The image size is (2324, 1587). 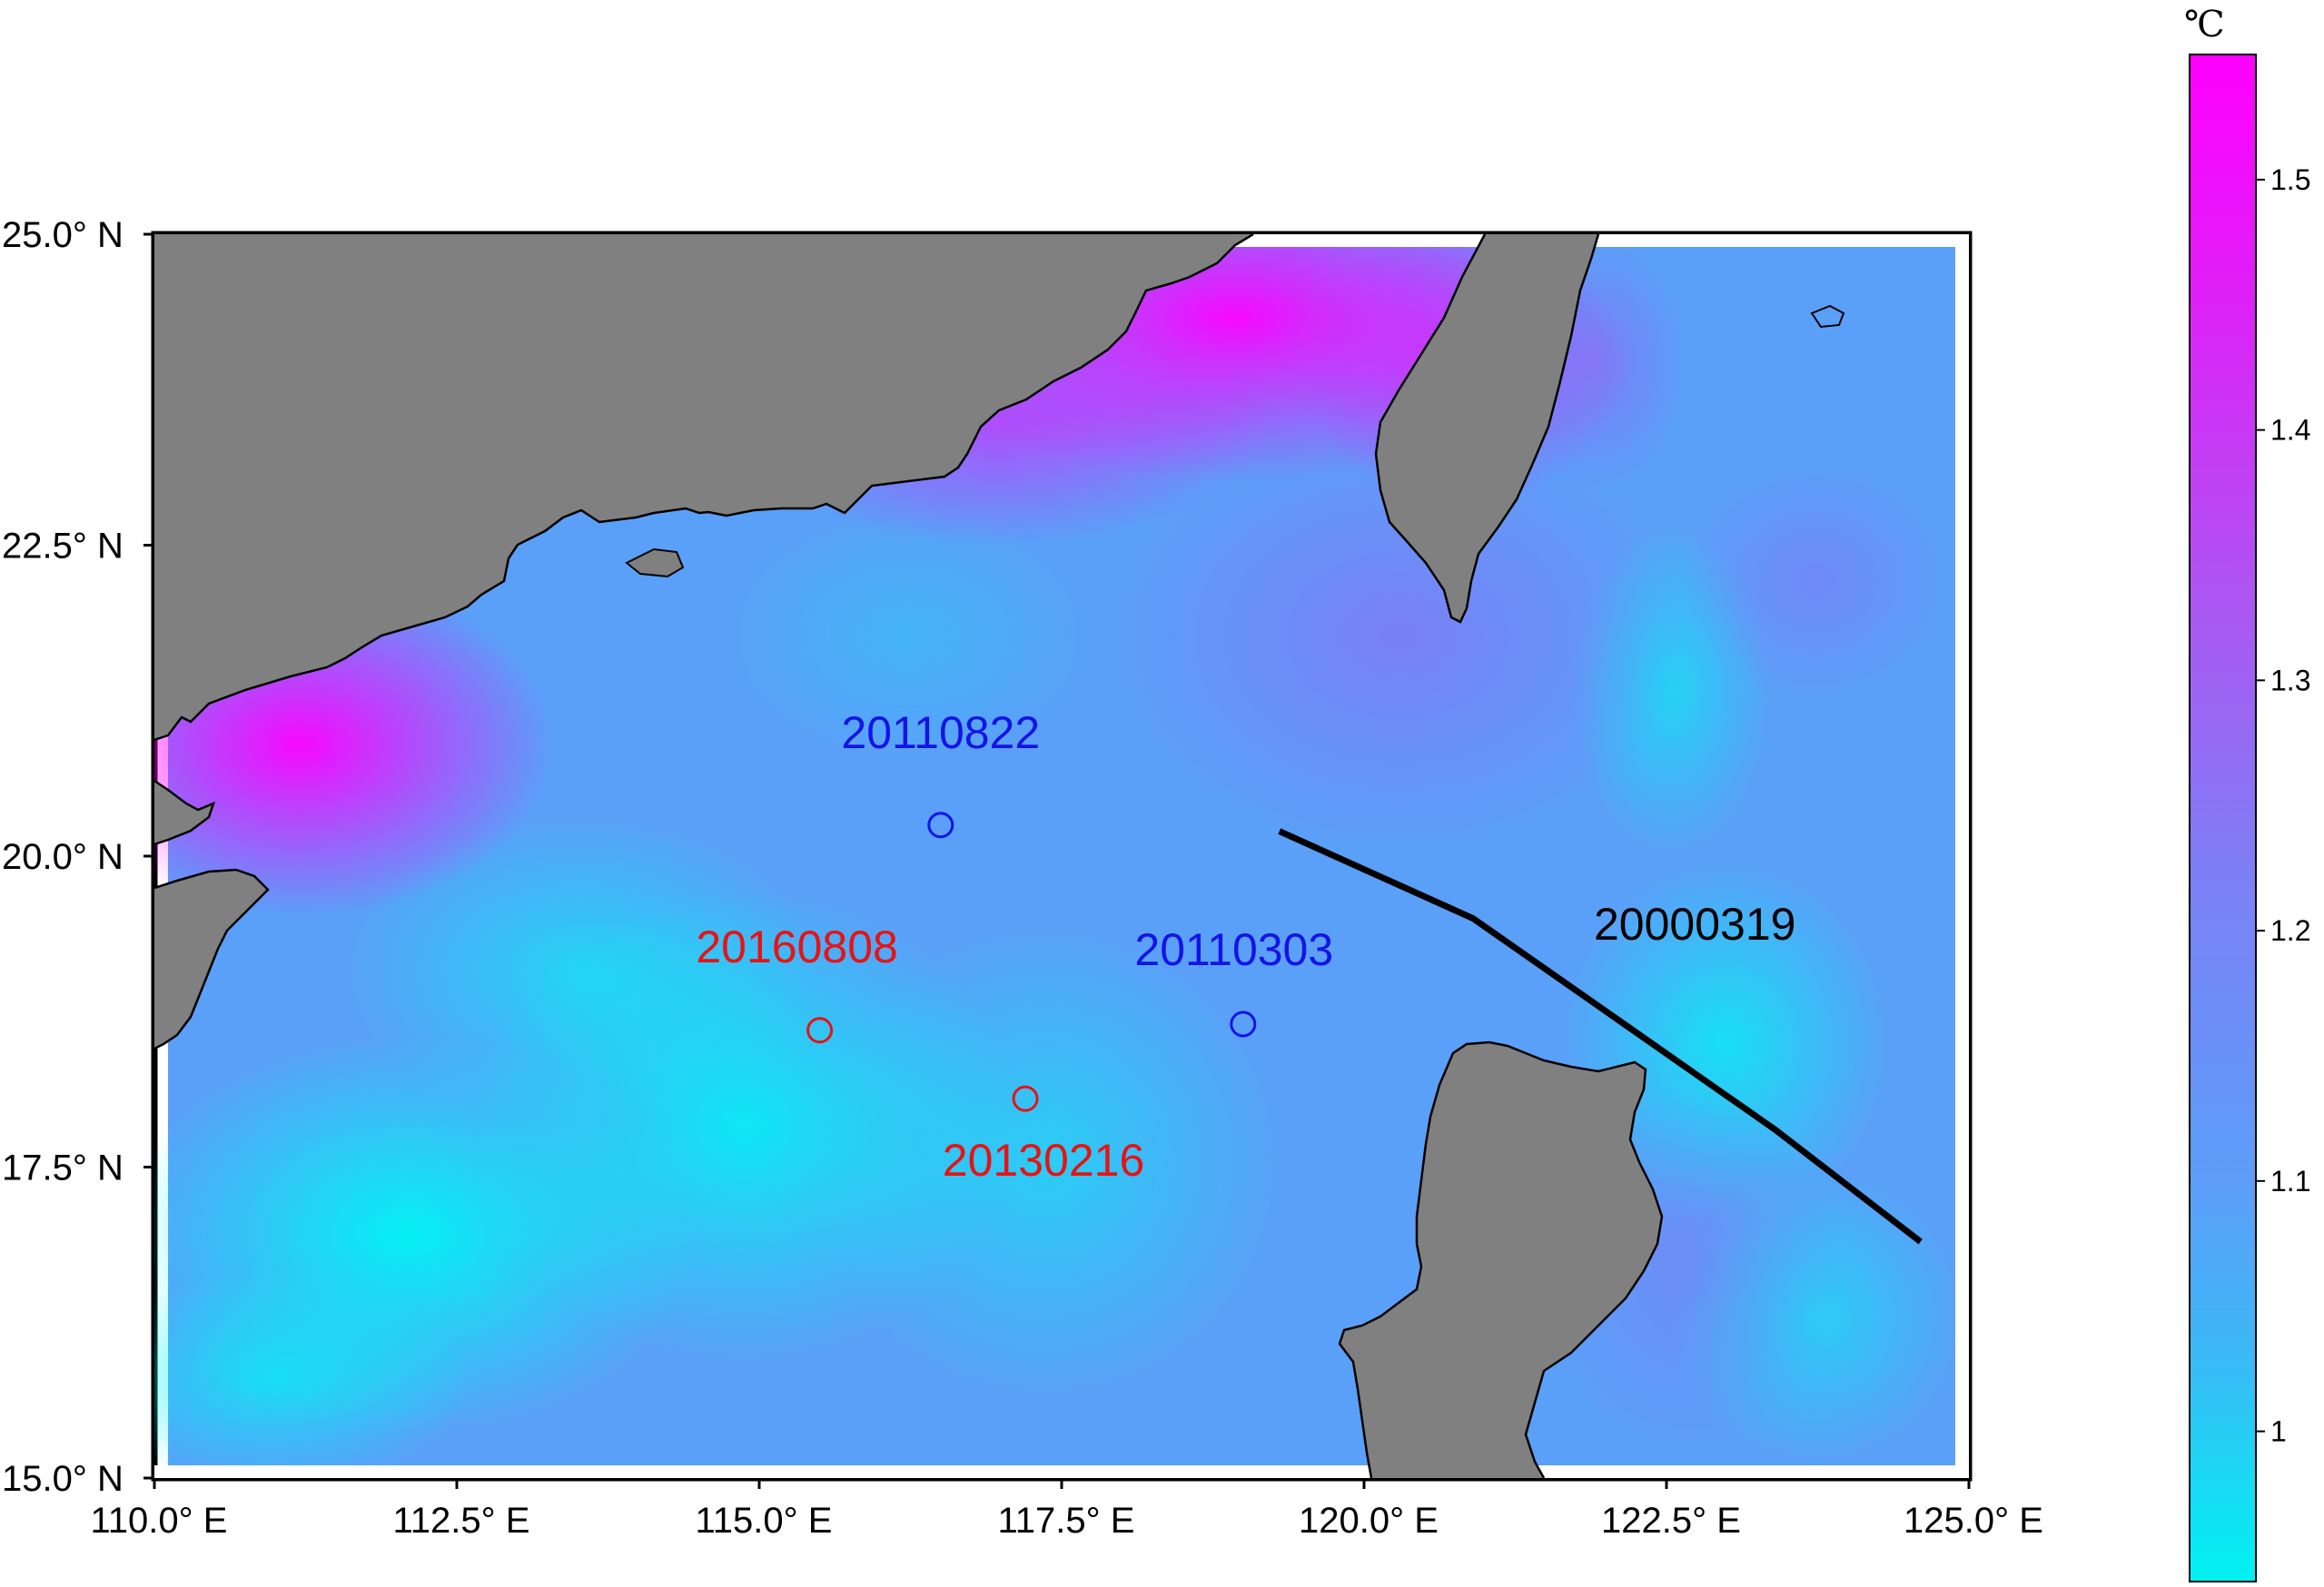 I want to click on y-tick-label: 22.5° N, so click(x=63, y=547).